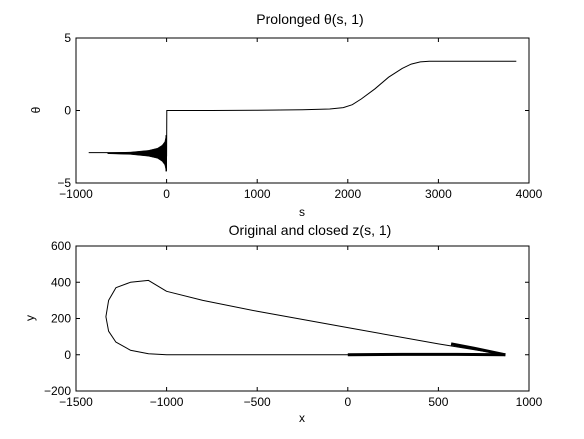 This screenshot has width=584, height=439. I want to click on chart-bottom-xtick-label: 500, so click(438, 402).